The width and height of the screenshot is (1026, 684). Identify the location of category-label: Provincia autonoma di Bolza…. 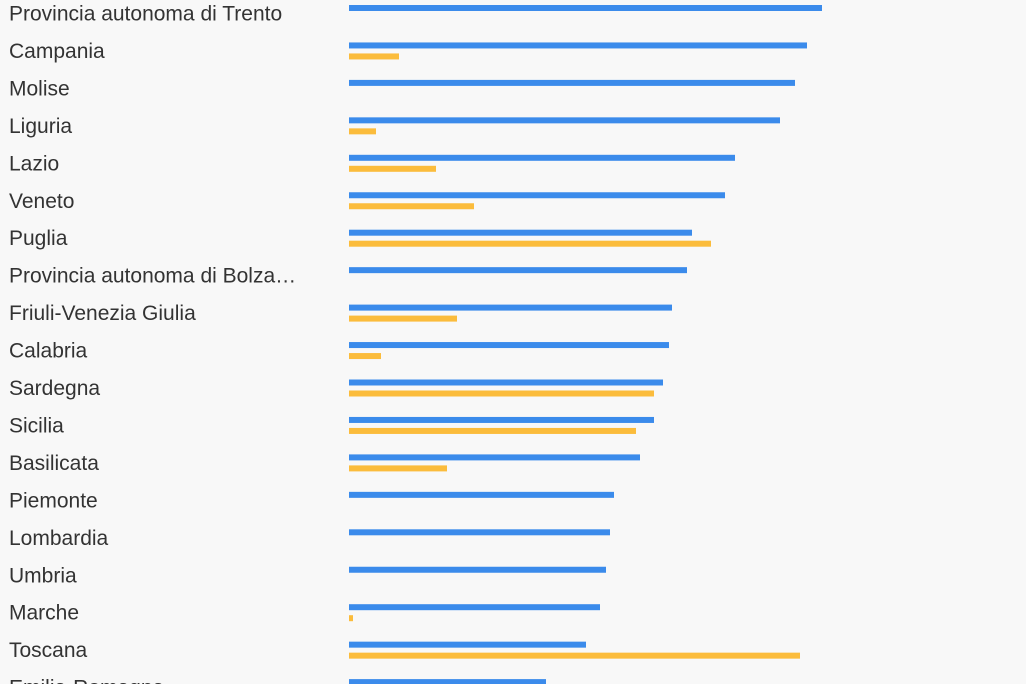
(152, 276).